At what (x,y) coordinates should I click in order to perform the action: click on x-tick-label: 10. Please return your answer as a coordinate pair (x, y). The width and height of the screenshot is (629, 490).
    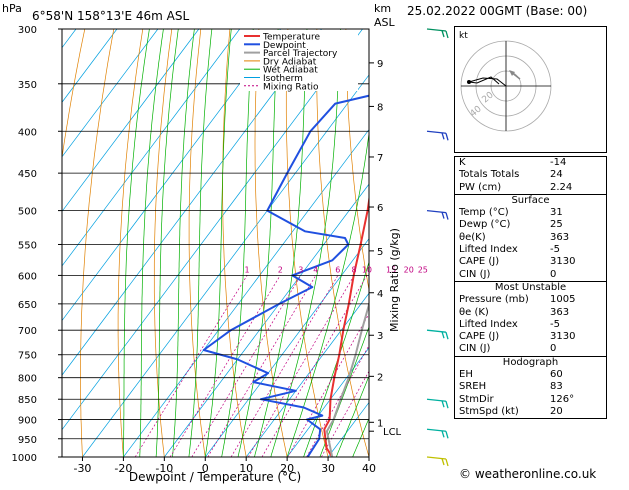
    Looking at the image, I should click on (246, 468).